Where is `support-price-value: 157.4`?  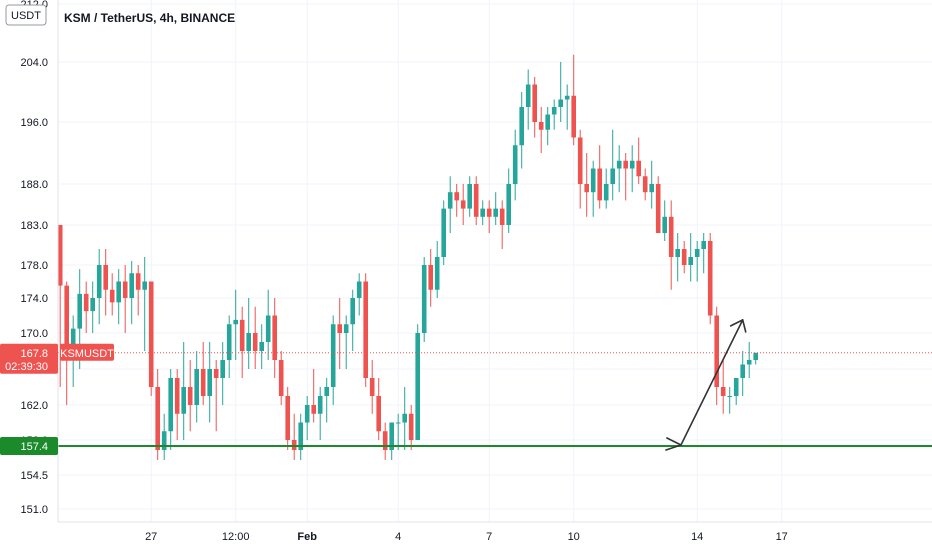 support-price-value: 157.4 is located at coordinates (34, 447).